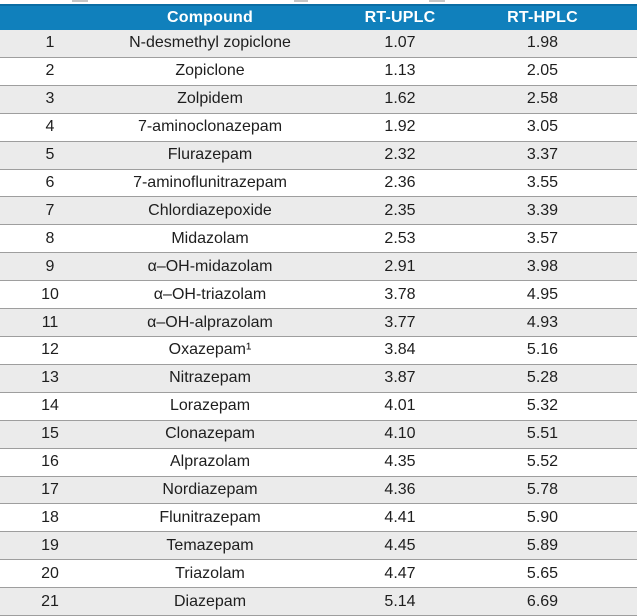 Image resolution: width=637 pixels, height=616 pixels. I want to click on table-row: 20 Triazolam 4.47 5.65, so click(318, 574).